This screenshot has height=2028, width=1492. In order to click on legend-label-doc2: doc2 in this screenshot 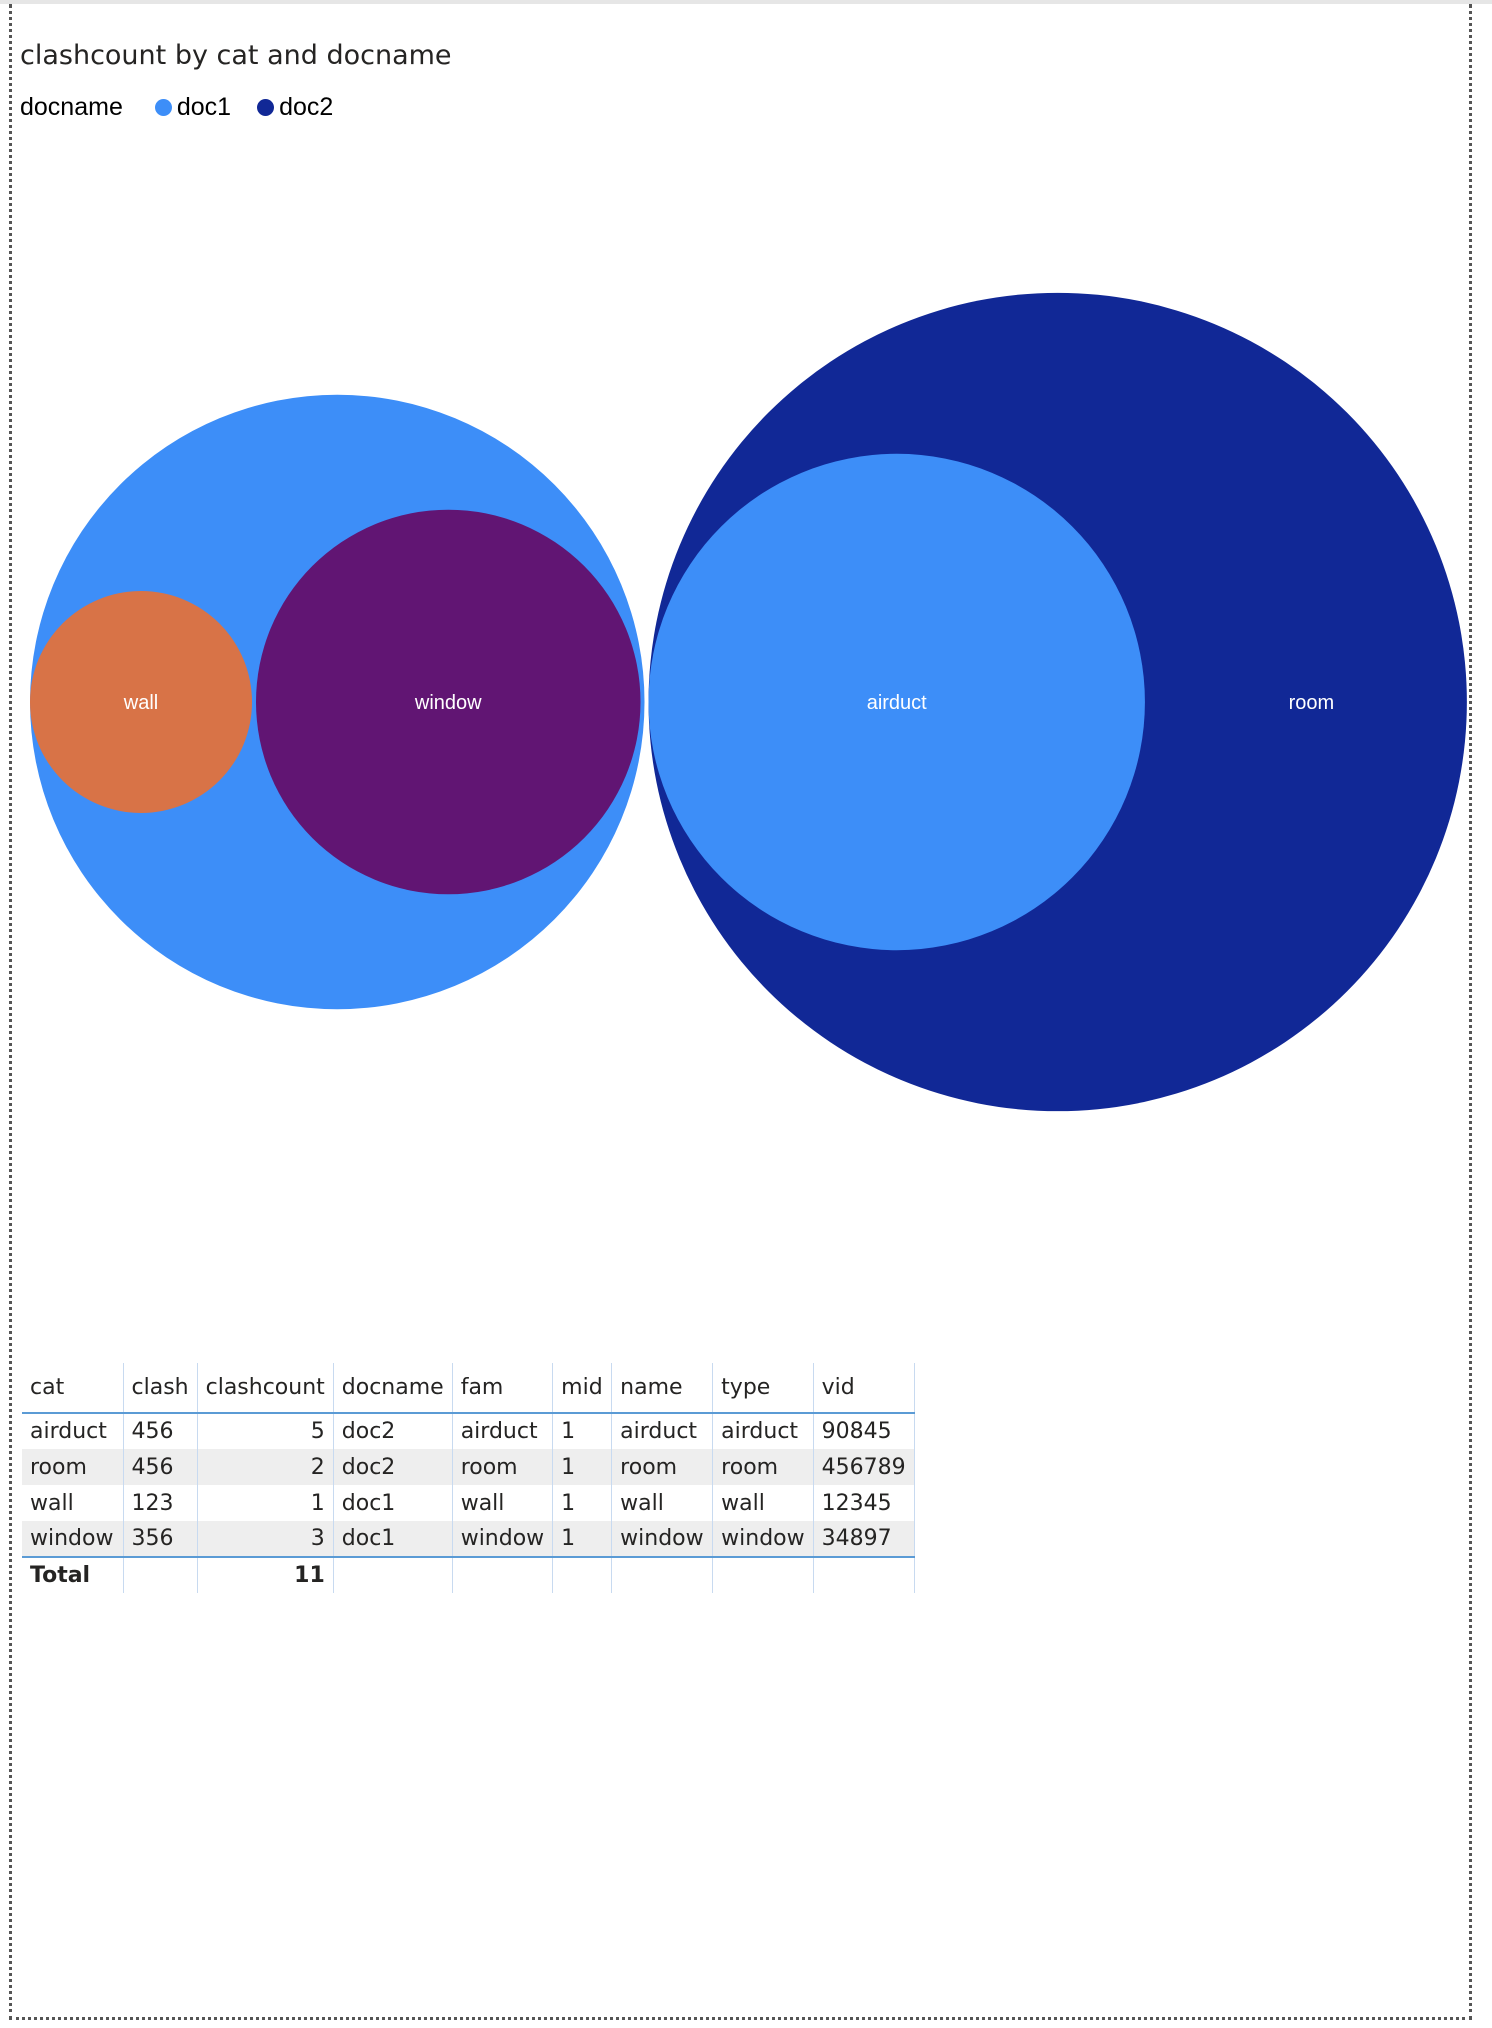, I will do `click(306, 106)`.